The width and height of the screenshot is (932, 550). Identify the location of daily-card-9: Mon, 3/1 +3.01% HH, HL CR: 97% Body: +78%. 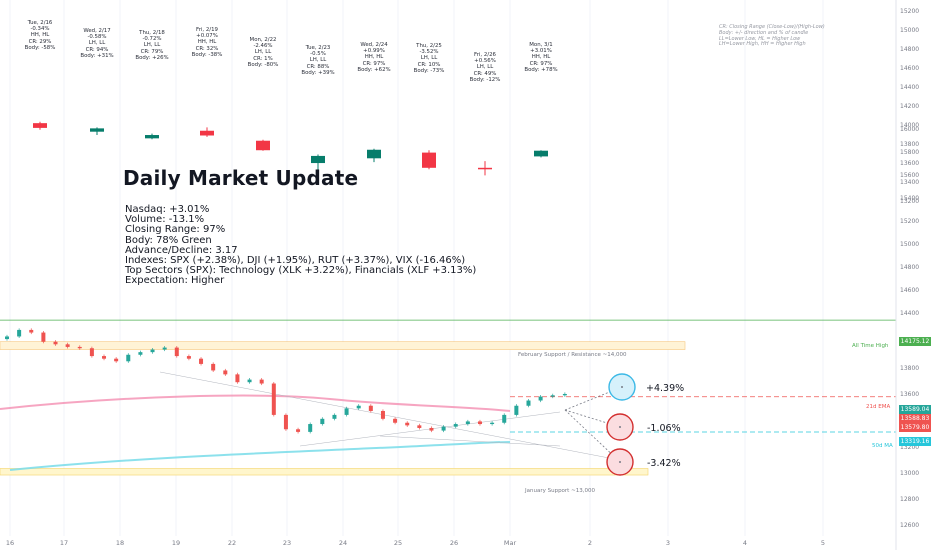
(541, 57).